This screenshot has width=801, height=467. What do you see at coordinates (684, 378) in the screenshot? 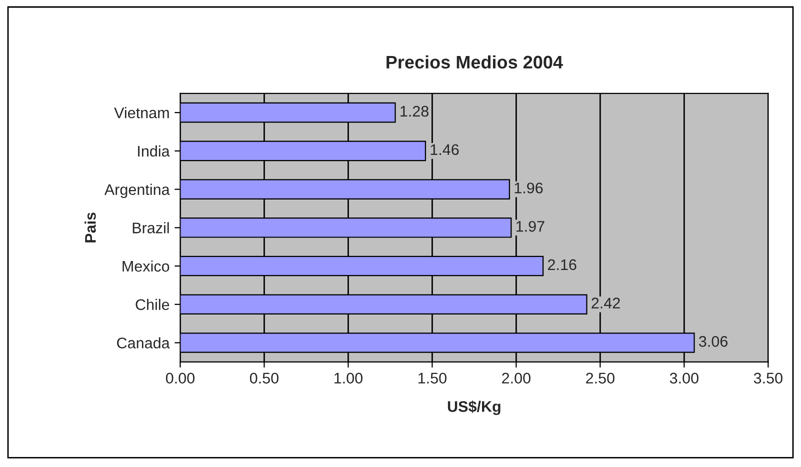
I see `x-tick-label: 3.00` at bounding box center [684, 378].